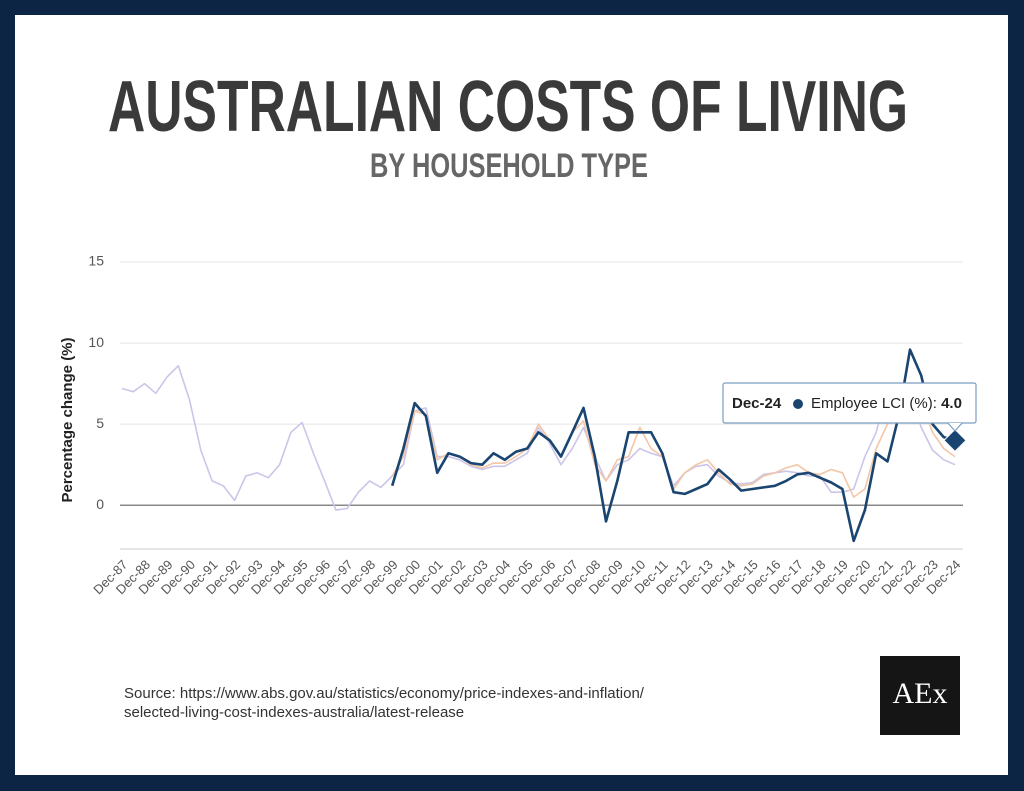 The height and width of the screenshot is (791, 1024). I want to click on logo: AEx, so click(920, 693).